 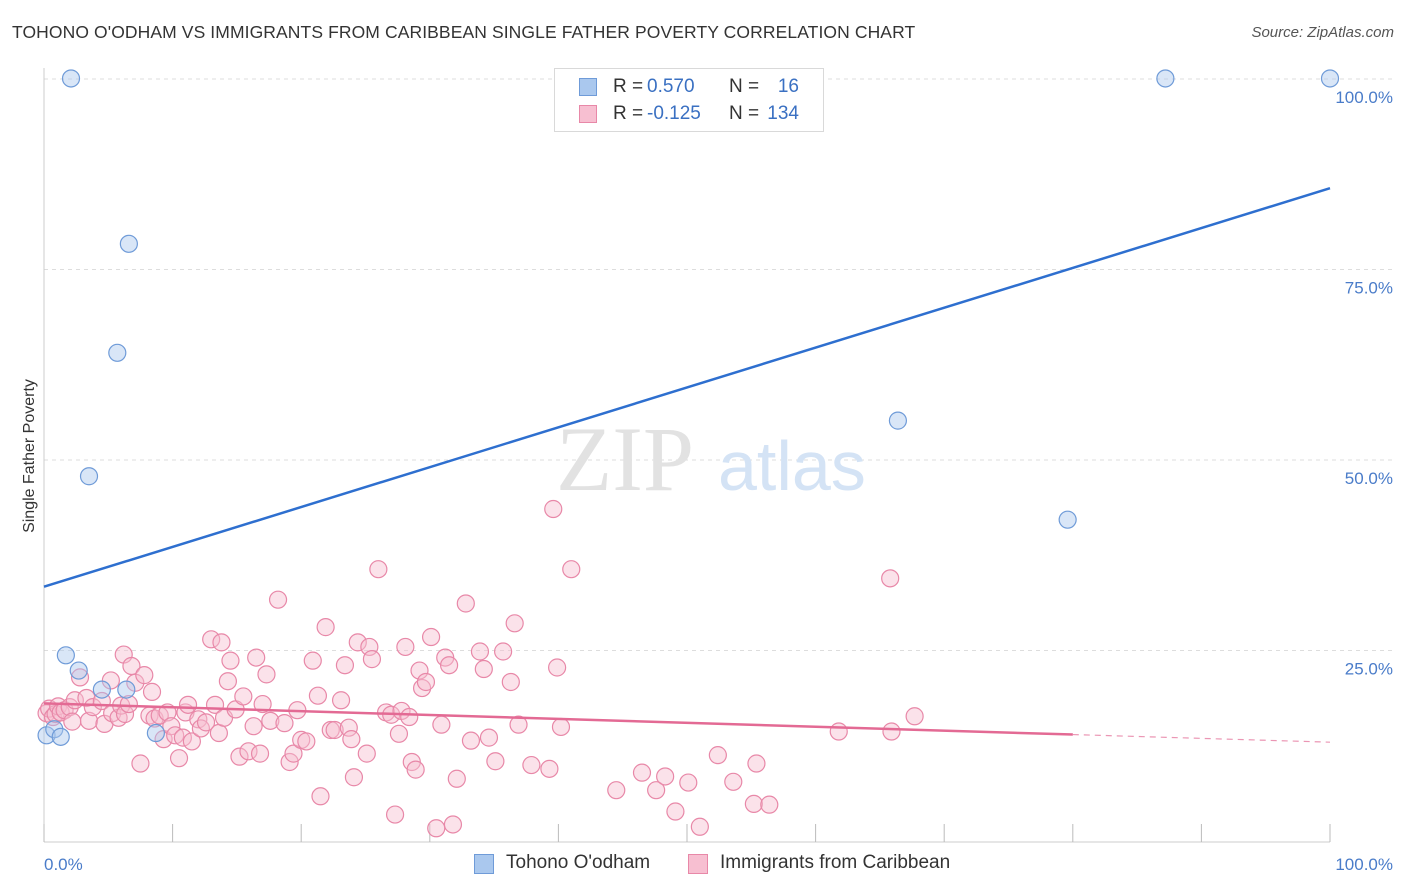 I want to click on legend-r-label: R =, so click(x=628, y=86).